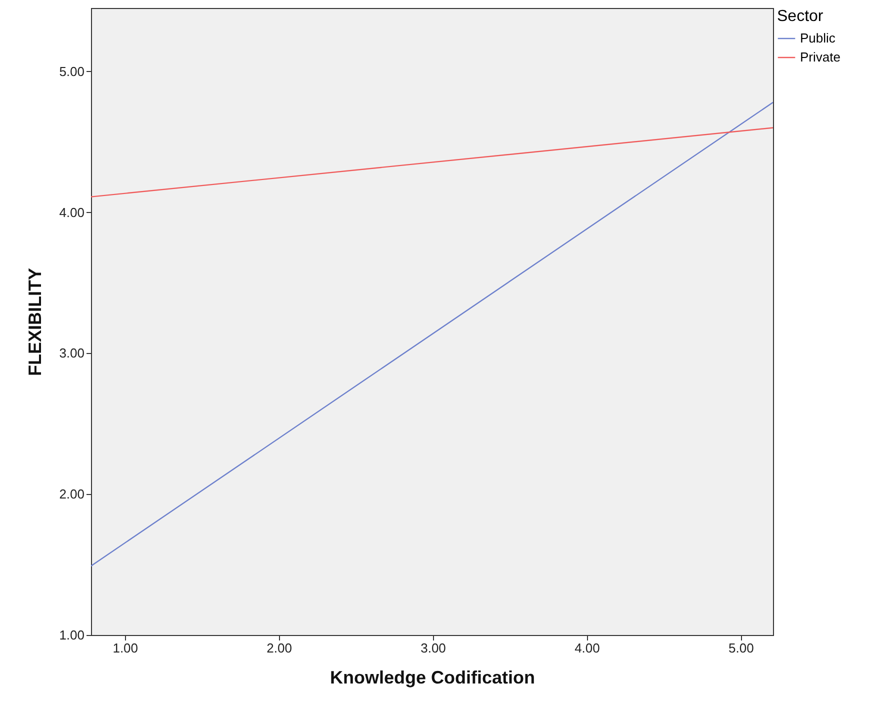 This screenshot has height=704, width=877. What do you see at coordinates (741, 648) in the screenshot?
I see `x-tick-label: 5.00` at bounding box center [741, 648].